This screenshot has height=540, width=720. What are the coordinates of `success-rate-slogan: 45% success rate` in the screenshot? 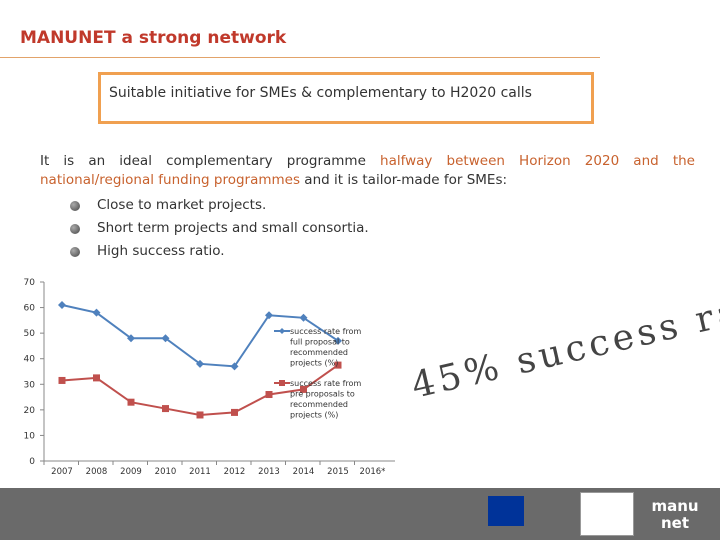 It's located at (565, 348).